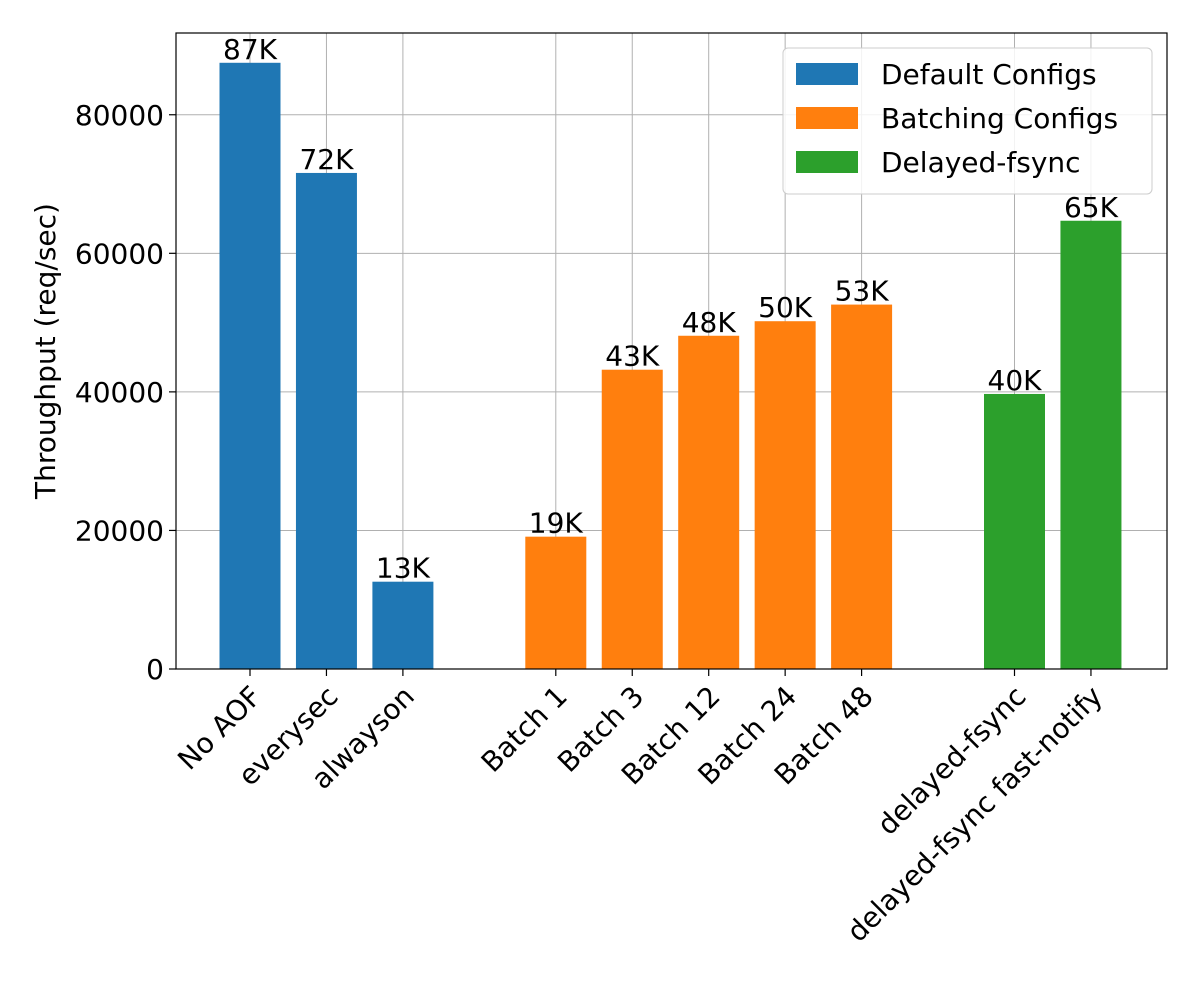  What do you see at coordinates (785, 307) in the screenshot?
I see `value-label: 50K` at bounding box center [785, 307].